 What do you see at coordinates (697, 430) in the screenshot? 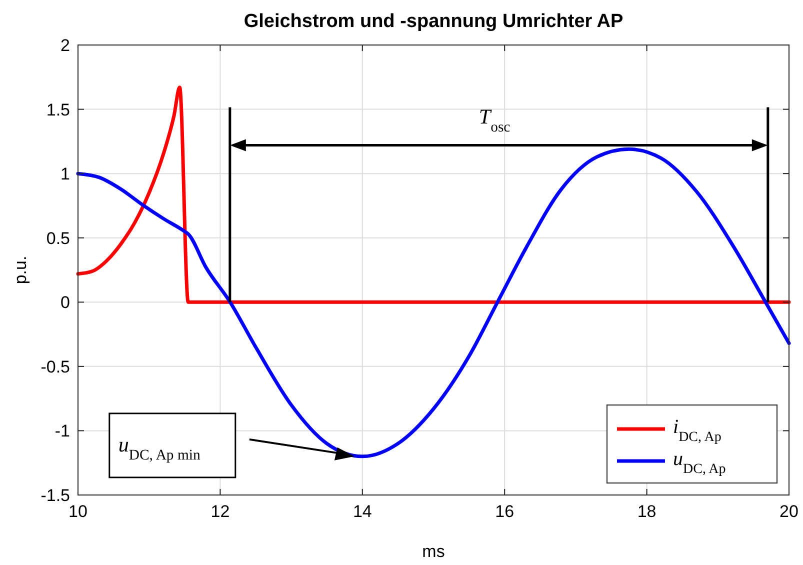
I see `legend-label: i$_{DC, Ap}$` at bounding box center [697, 430].